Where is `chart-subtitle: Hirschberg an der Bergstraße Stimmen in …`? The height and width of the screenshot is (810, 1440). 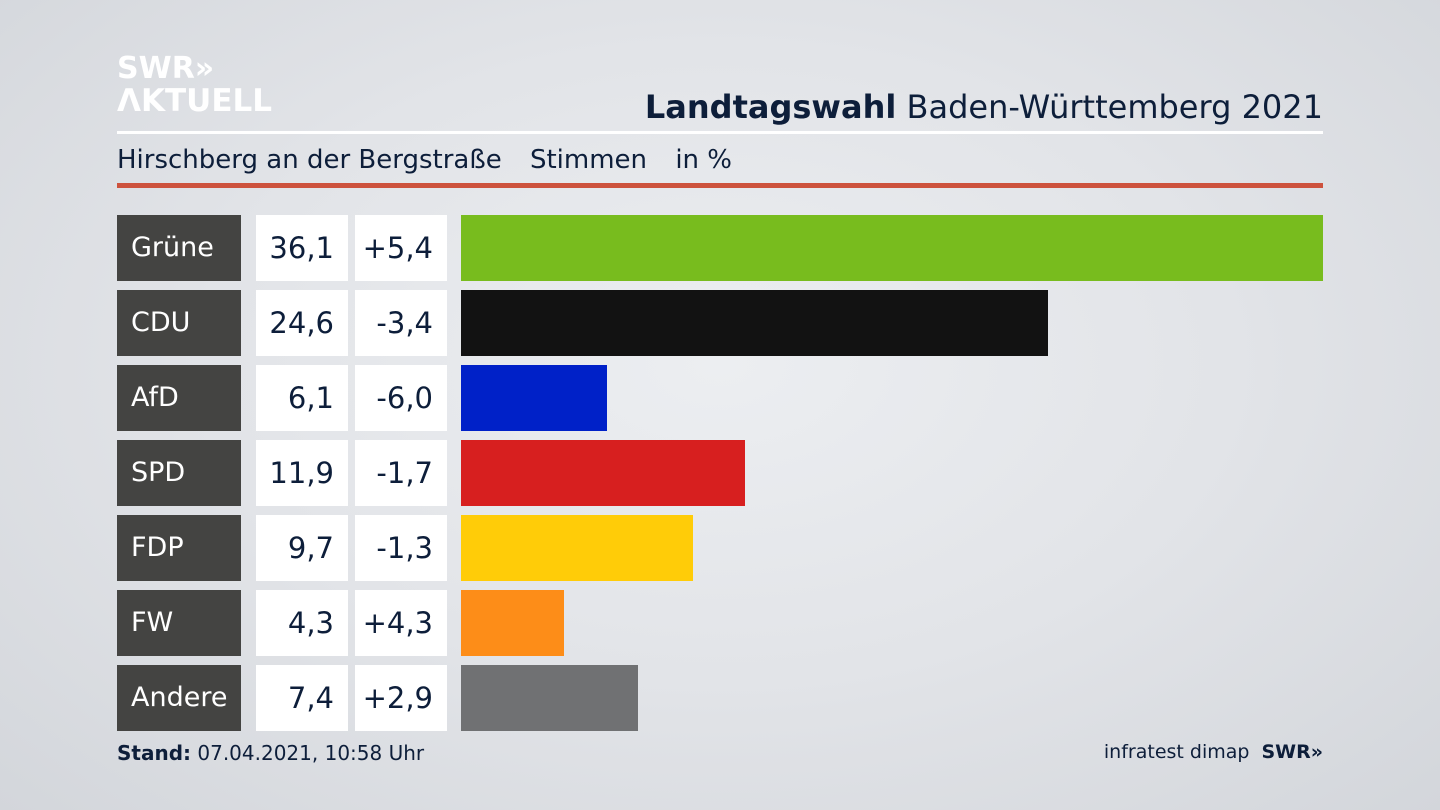
chart-subtitle: Hirschberg an der Bergstraße Stimmen in … is located at coordinates (434, 160).